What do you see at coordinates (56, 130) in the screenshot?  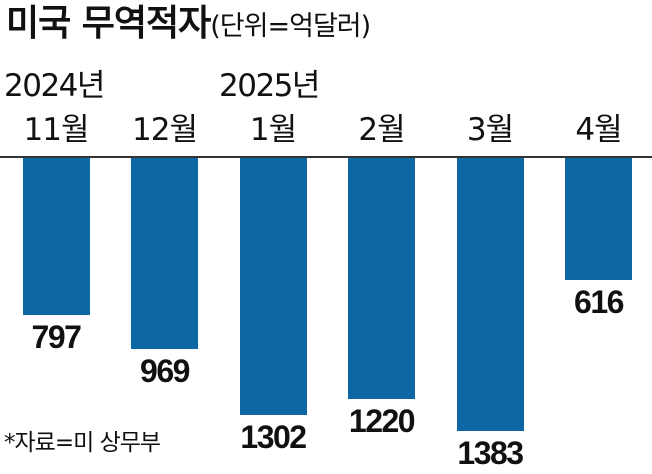 I see `month-label-1: 11월` at bounding box center [56, 130].